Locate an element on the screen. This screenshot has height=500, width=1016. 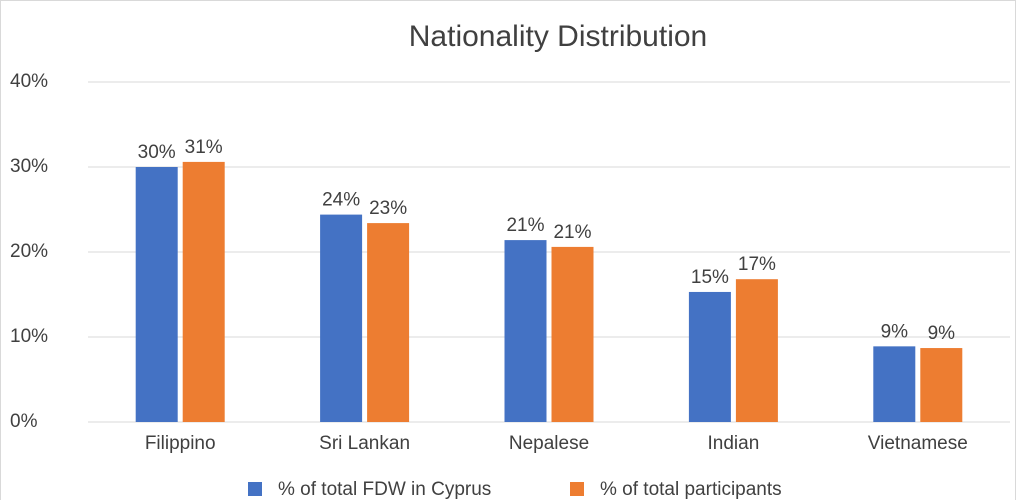
x-tick-label: Filippino is located at coordinates (180, 443).